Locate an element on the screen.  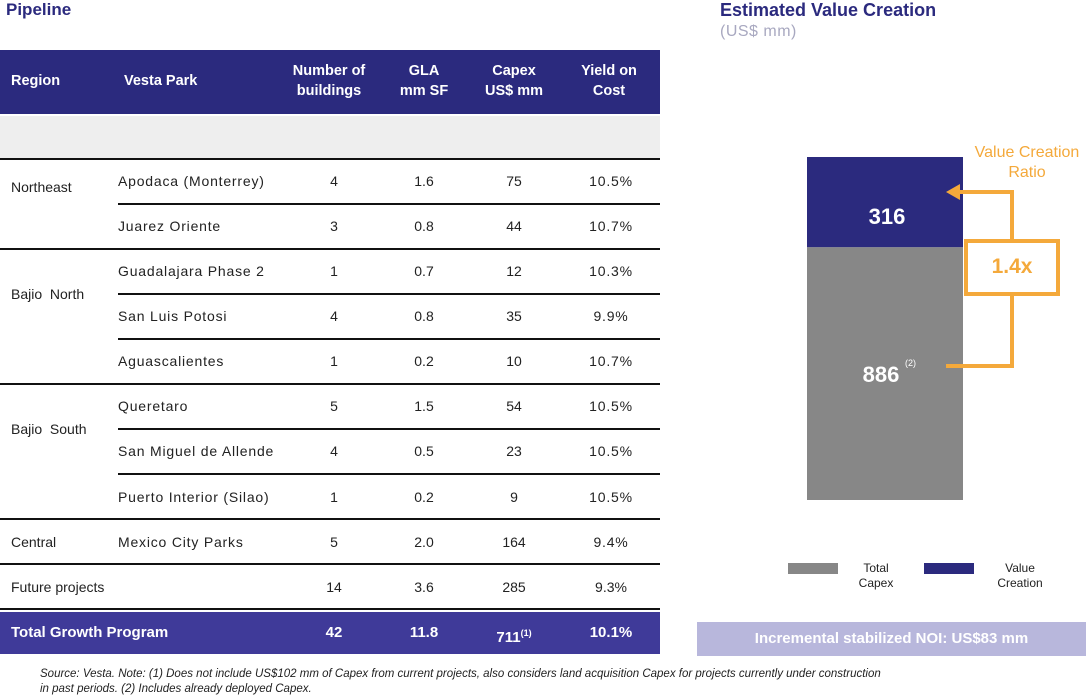
park-name: Aguascalientes is located at coordinates (171, 361).